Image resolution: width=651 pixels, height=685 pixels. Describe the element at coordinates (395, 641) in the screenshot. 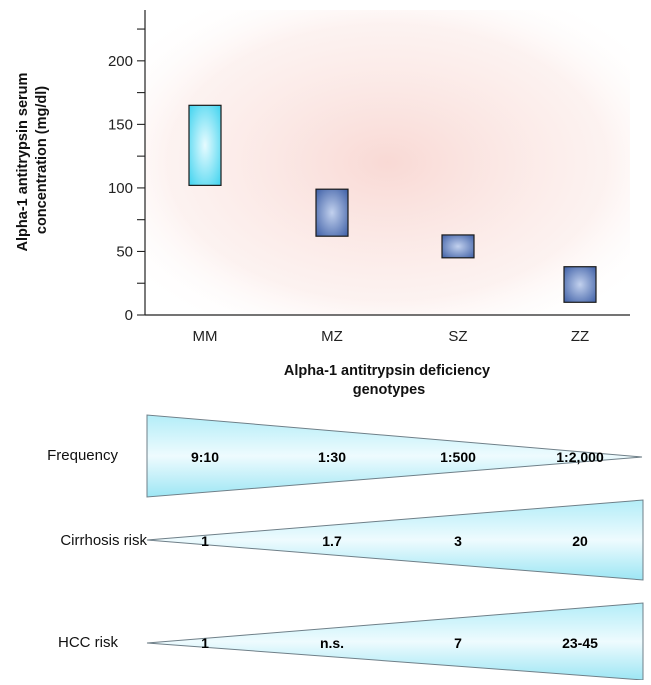

I see `hcc-risk-wedge` at that location.